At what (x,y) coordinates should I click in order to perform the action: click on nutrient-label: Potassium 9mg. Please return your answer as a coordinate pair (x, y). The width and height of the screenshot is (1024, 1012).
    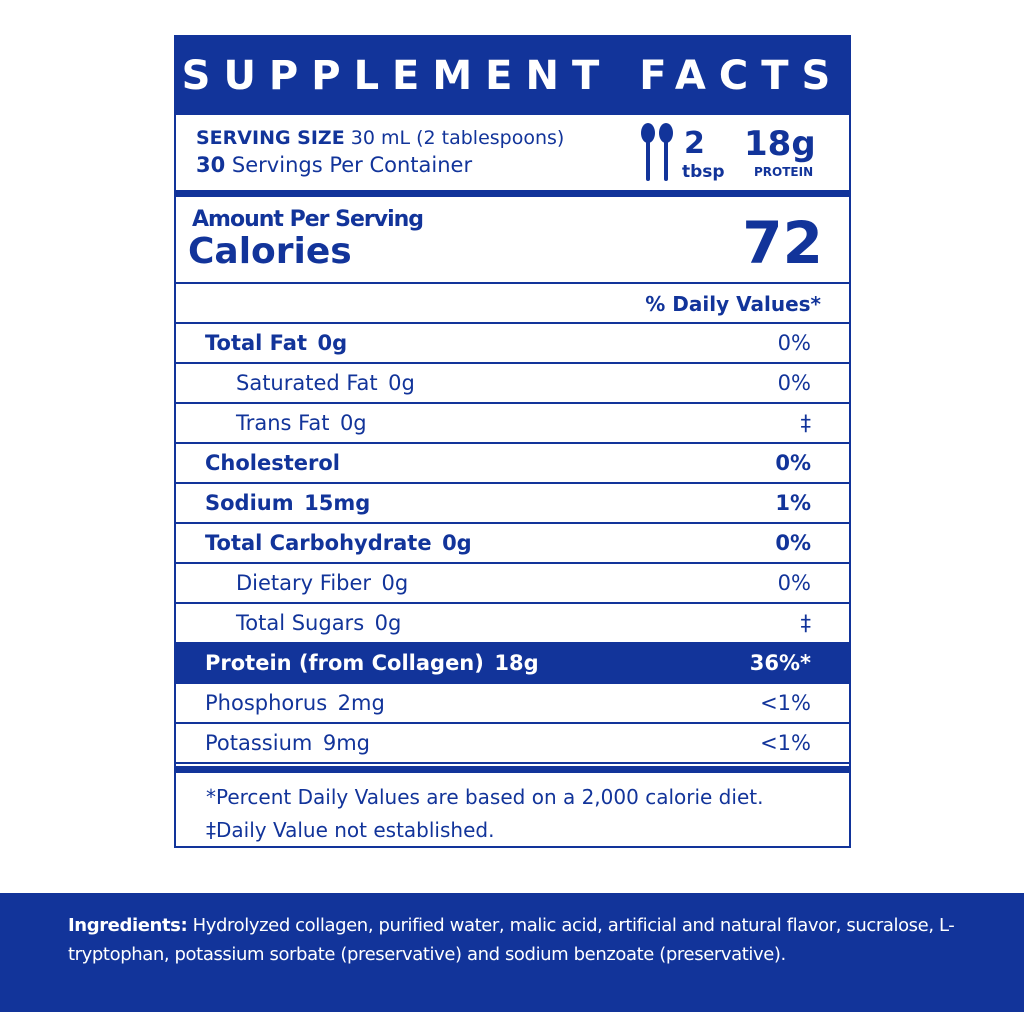
    Looking at the image, I should click on (287, 743).